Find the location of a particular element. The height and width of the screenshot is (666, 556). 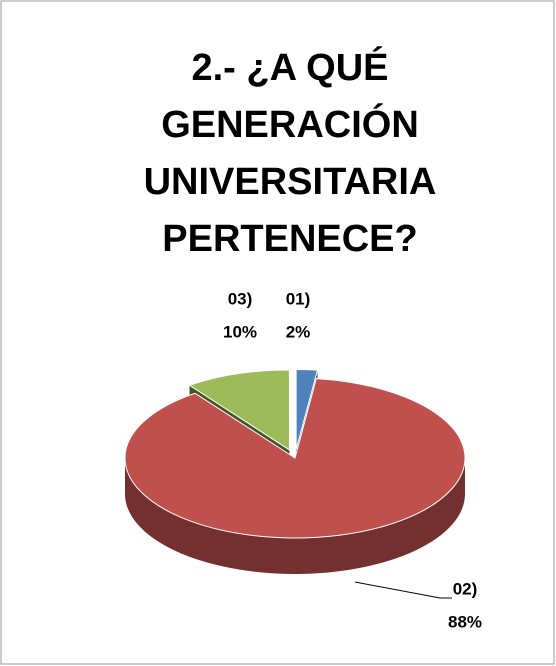

leader-line is located at coordinates (397, 590).